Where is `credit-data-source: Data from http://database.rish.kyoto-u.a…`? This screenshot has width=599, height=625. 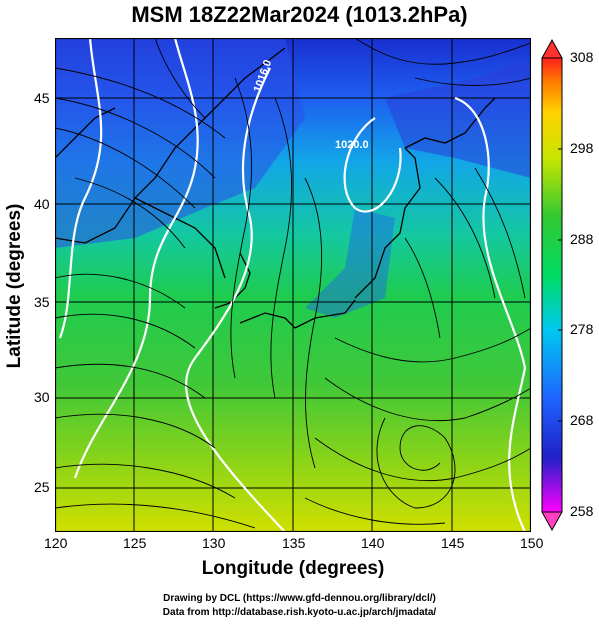
credit-data-source: Data from http://database.rish.kyoto-u.a… is located at coordinates (299, 612).